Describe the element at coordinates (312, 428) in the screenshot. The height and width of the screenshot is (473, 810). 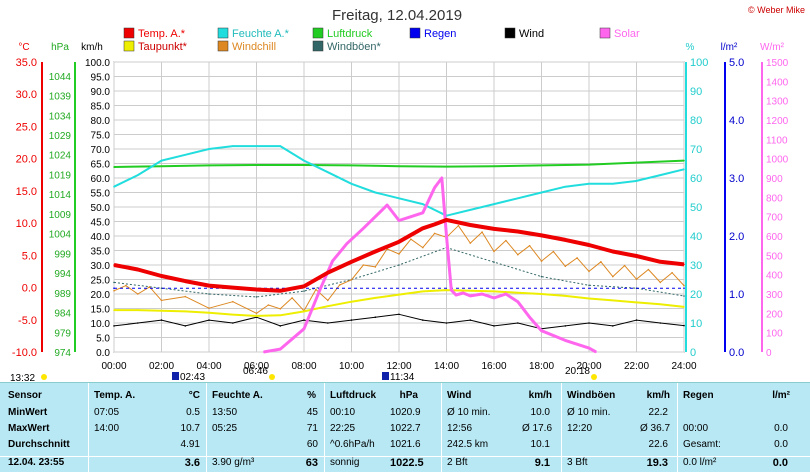
I see `stats-cell-value: 71` at that location.